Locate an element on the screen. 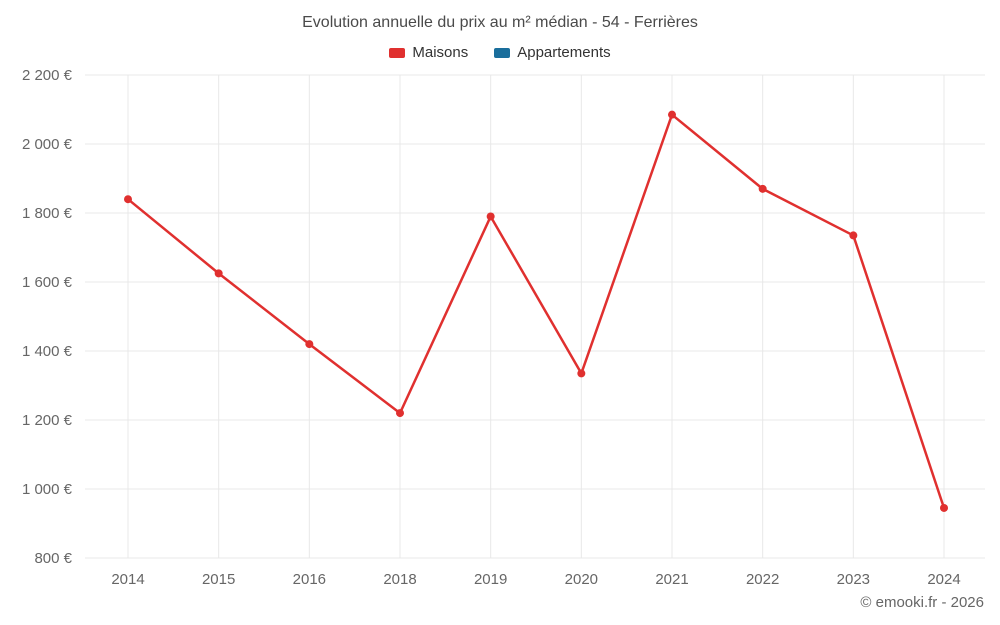  y-axis-tick-label: 1 600 € is located at coordinates (47, 282).